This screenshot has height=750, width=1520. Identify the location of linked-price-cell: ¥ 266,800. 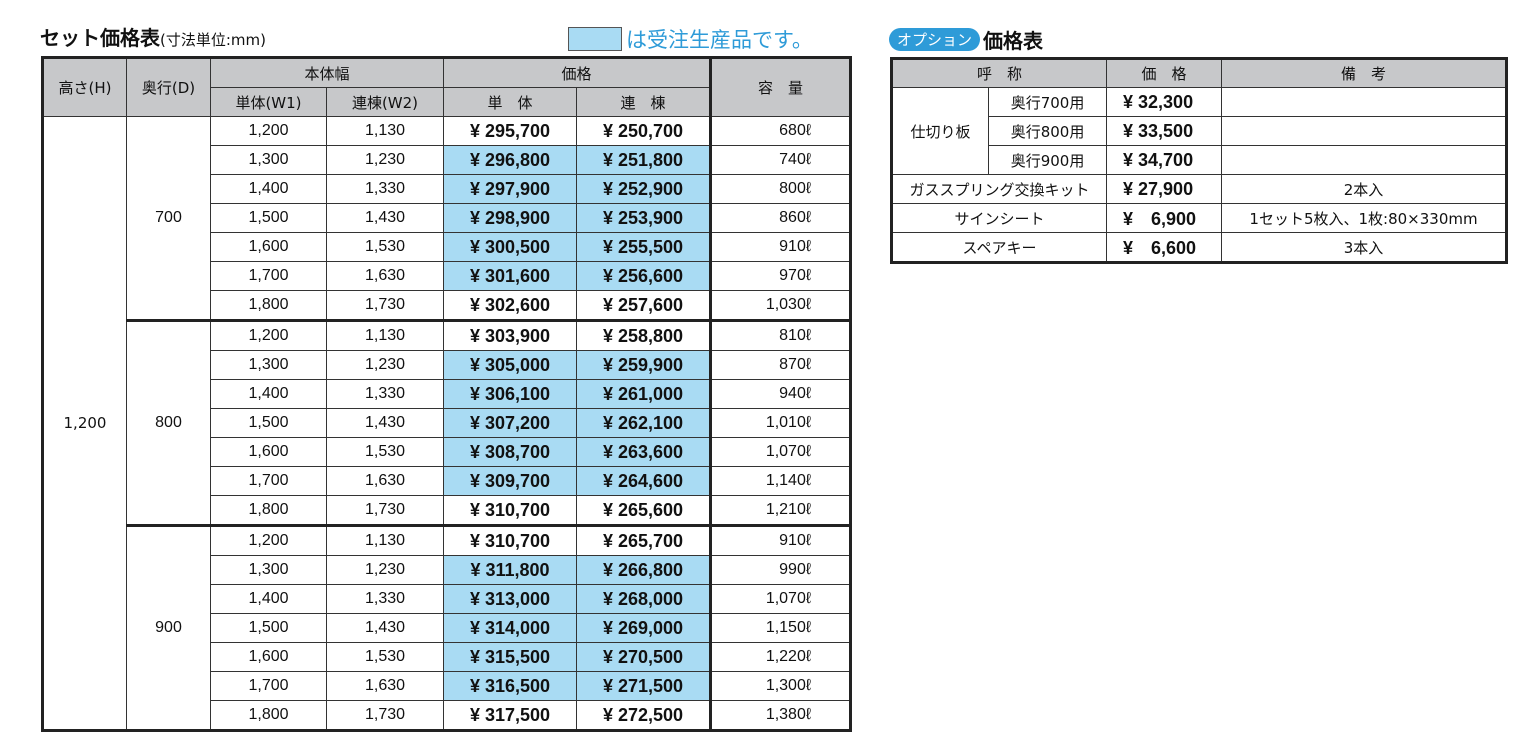
(644, 570).